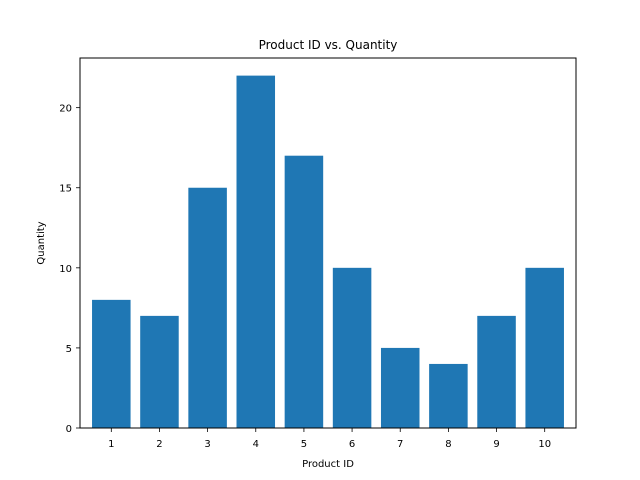  I want to click on x-tick-label: 5, so click(304, 444).